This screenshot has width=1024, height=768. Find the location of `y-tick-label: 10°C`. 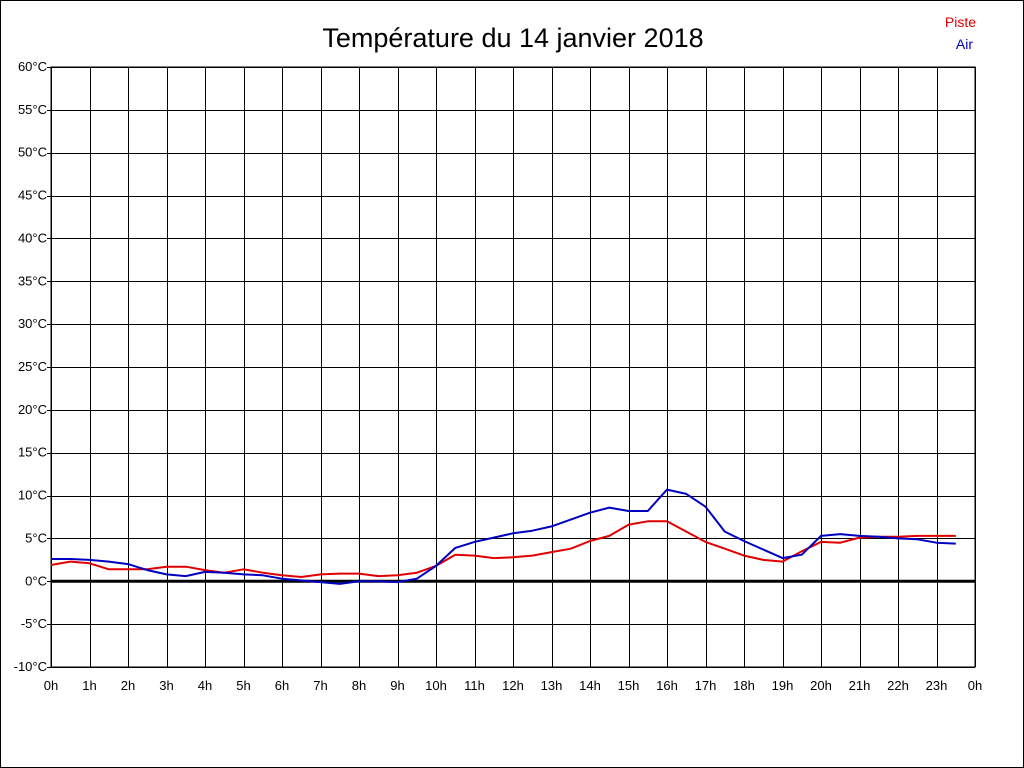

y-tick-label: 10°C is located at coordinates (32, 495).